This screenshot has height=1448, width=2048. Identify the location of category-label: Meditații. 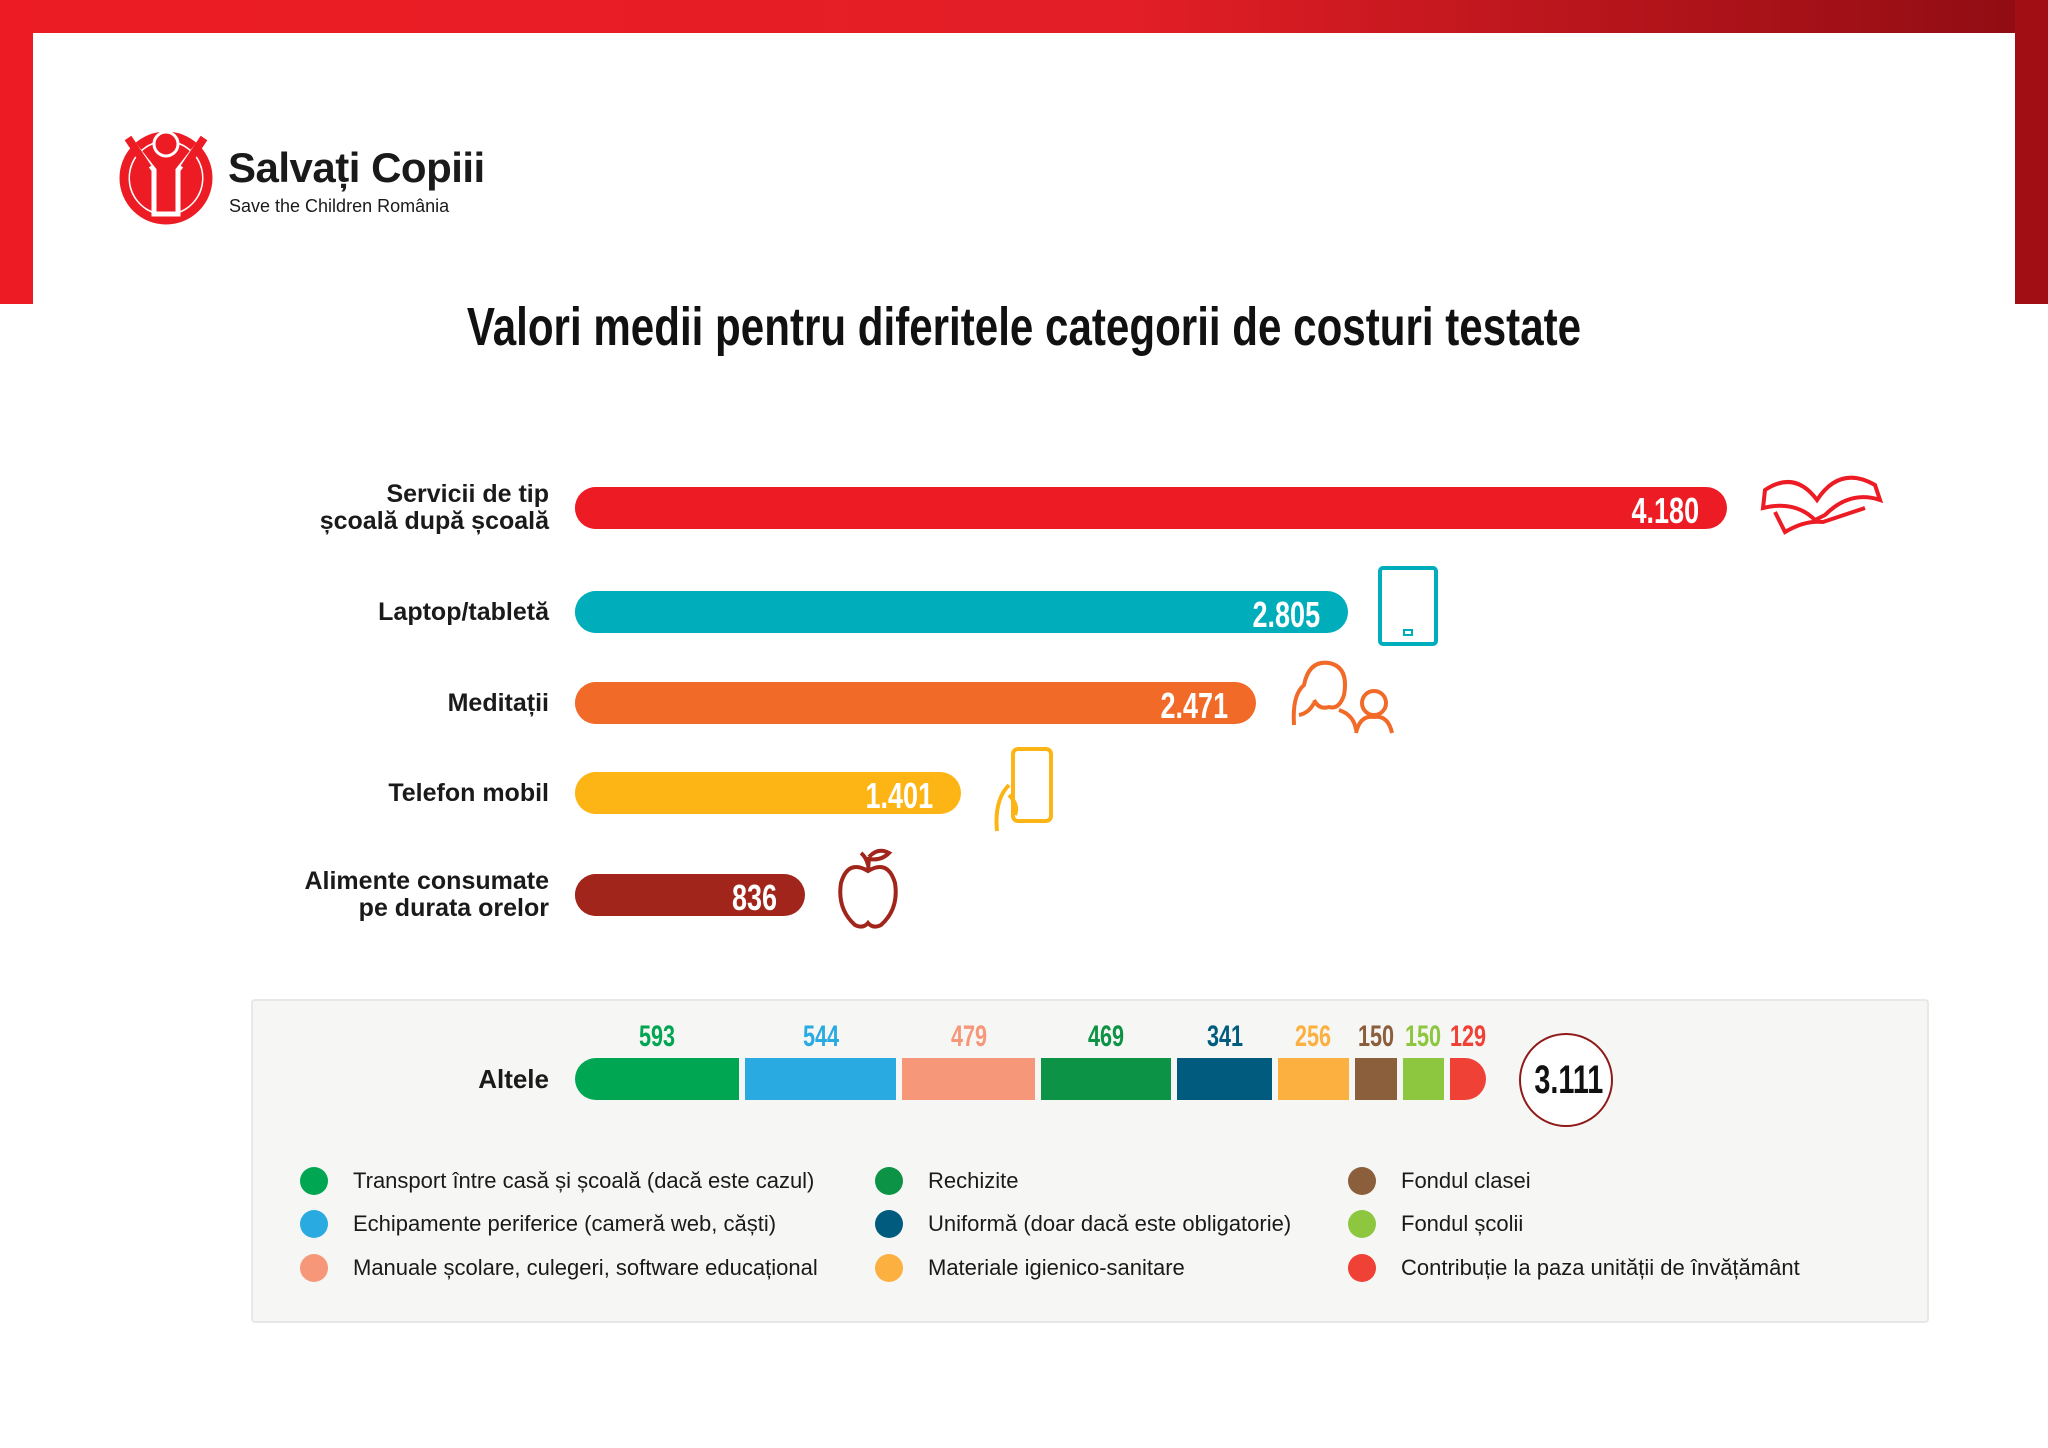
(498, 702).